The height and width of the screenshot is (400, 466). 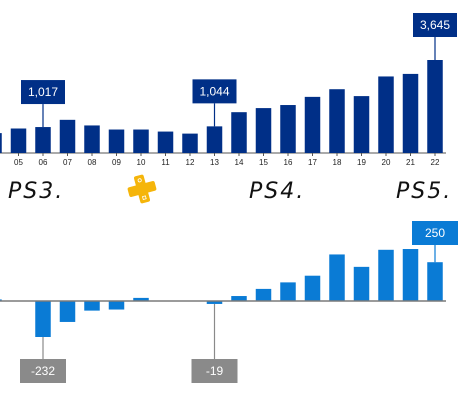 I want to click on tick-label-19: 19, so click(x=361, y=162).